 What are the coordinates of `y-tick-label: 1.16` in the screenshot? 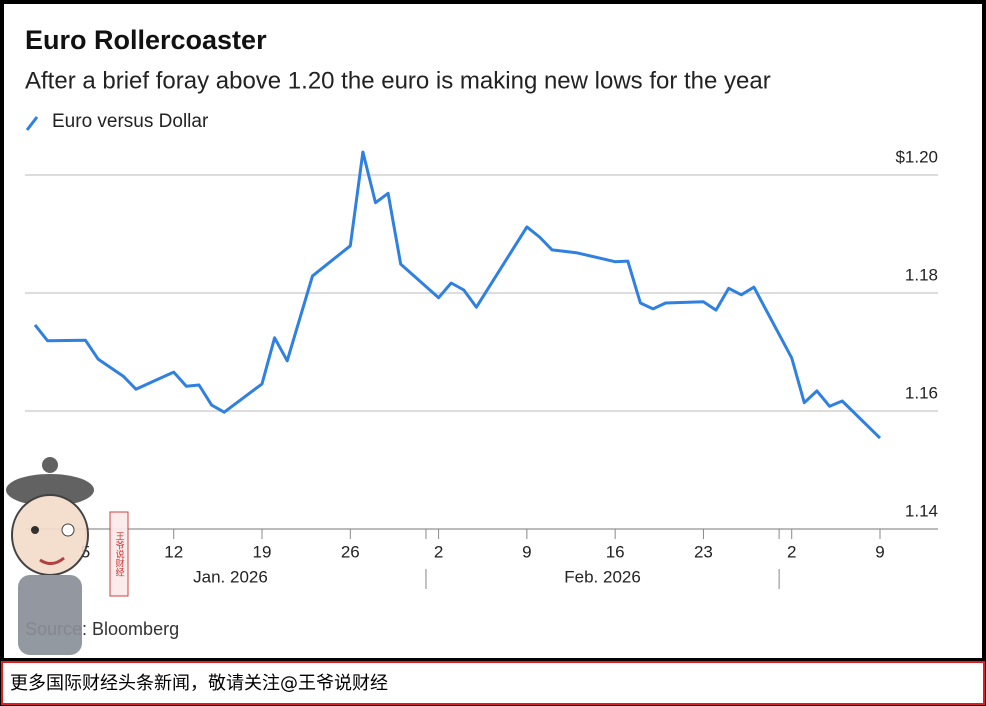 It's located at (921, 392).